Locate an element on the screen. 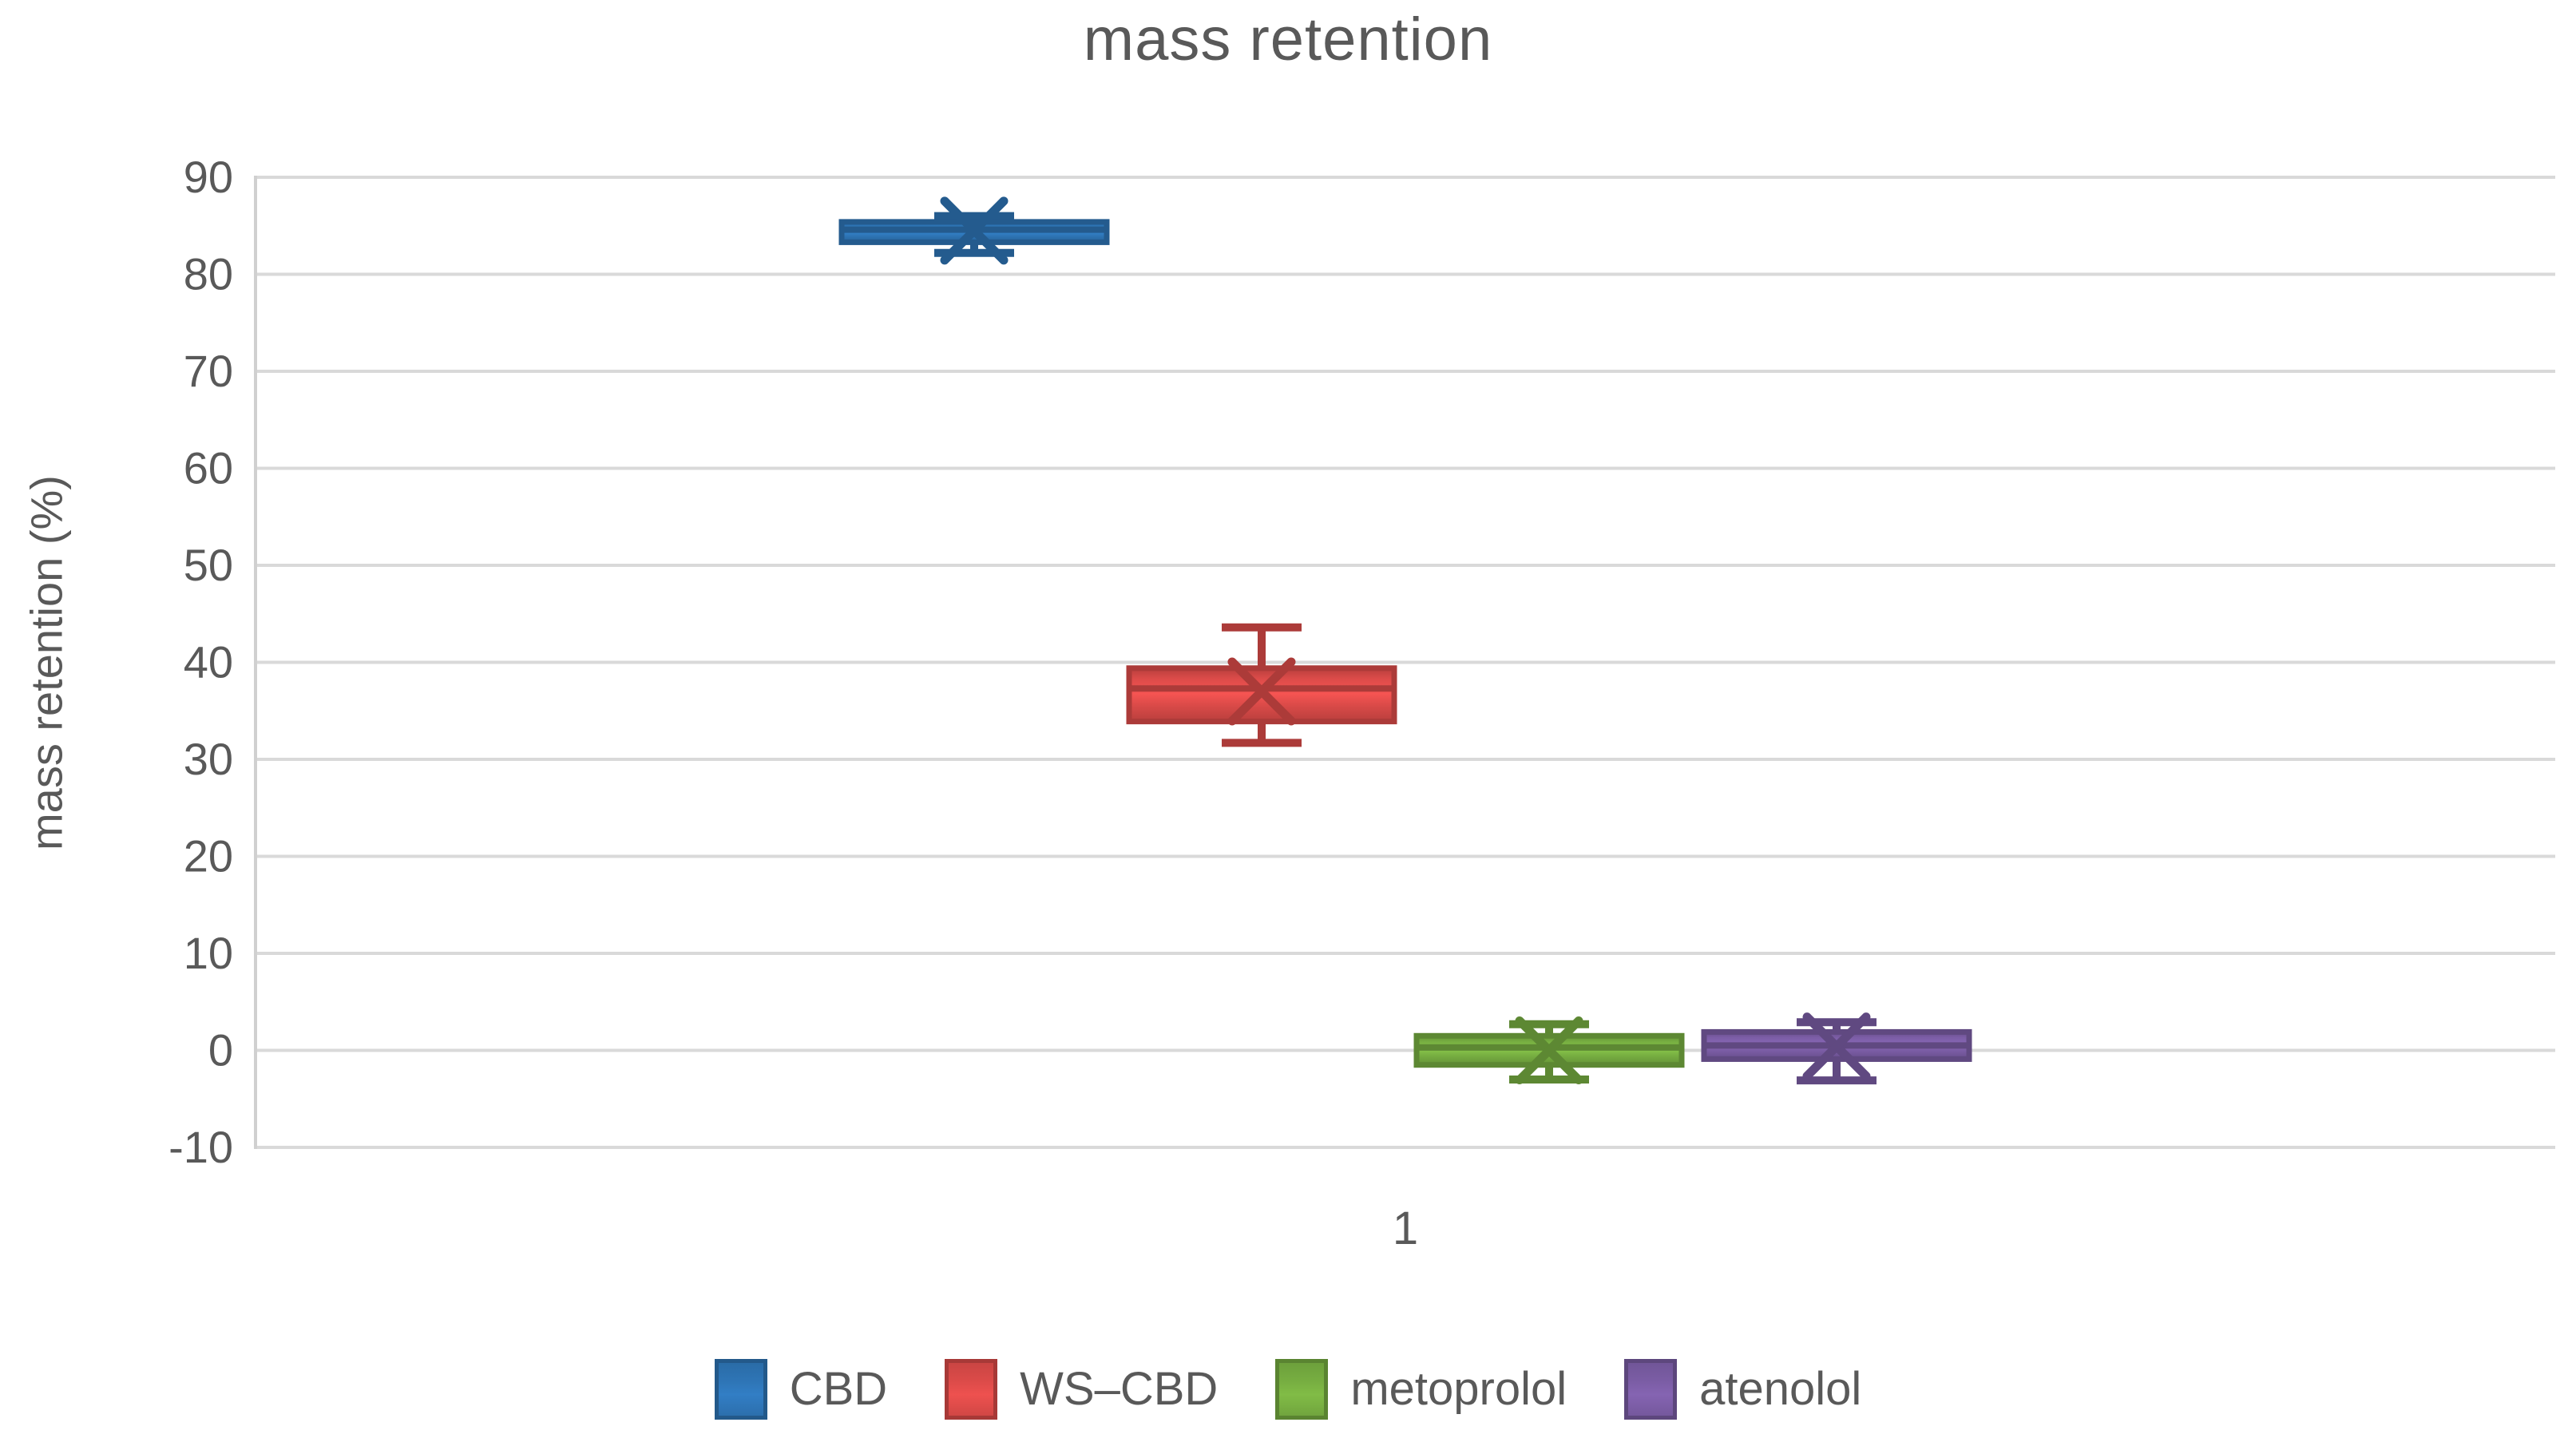  box-plot-series-metoprolol is located at coordinates (1549, 1050).